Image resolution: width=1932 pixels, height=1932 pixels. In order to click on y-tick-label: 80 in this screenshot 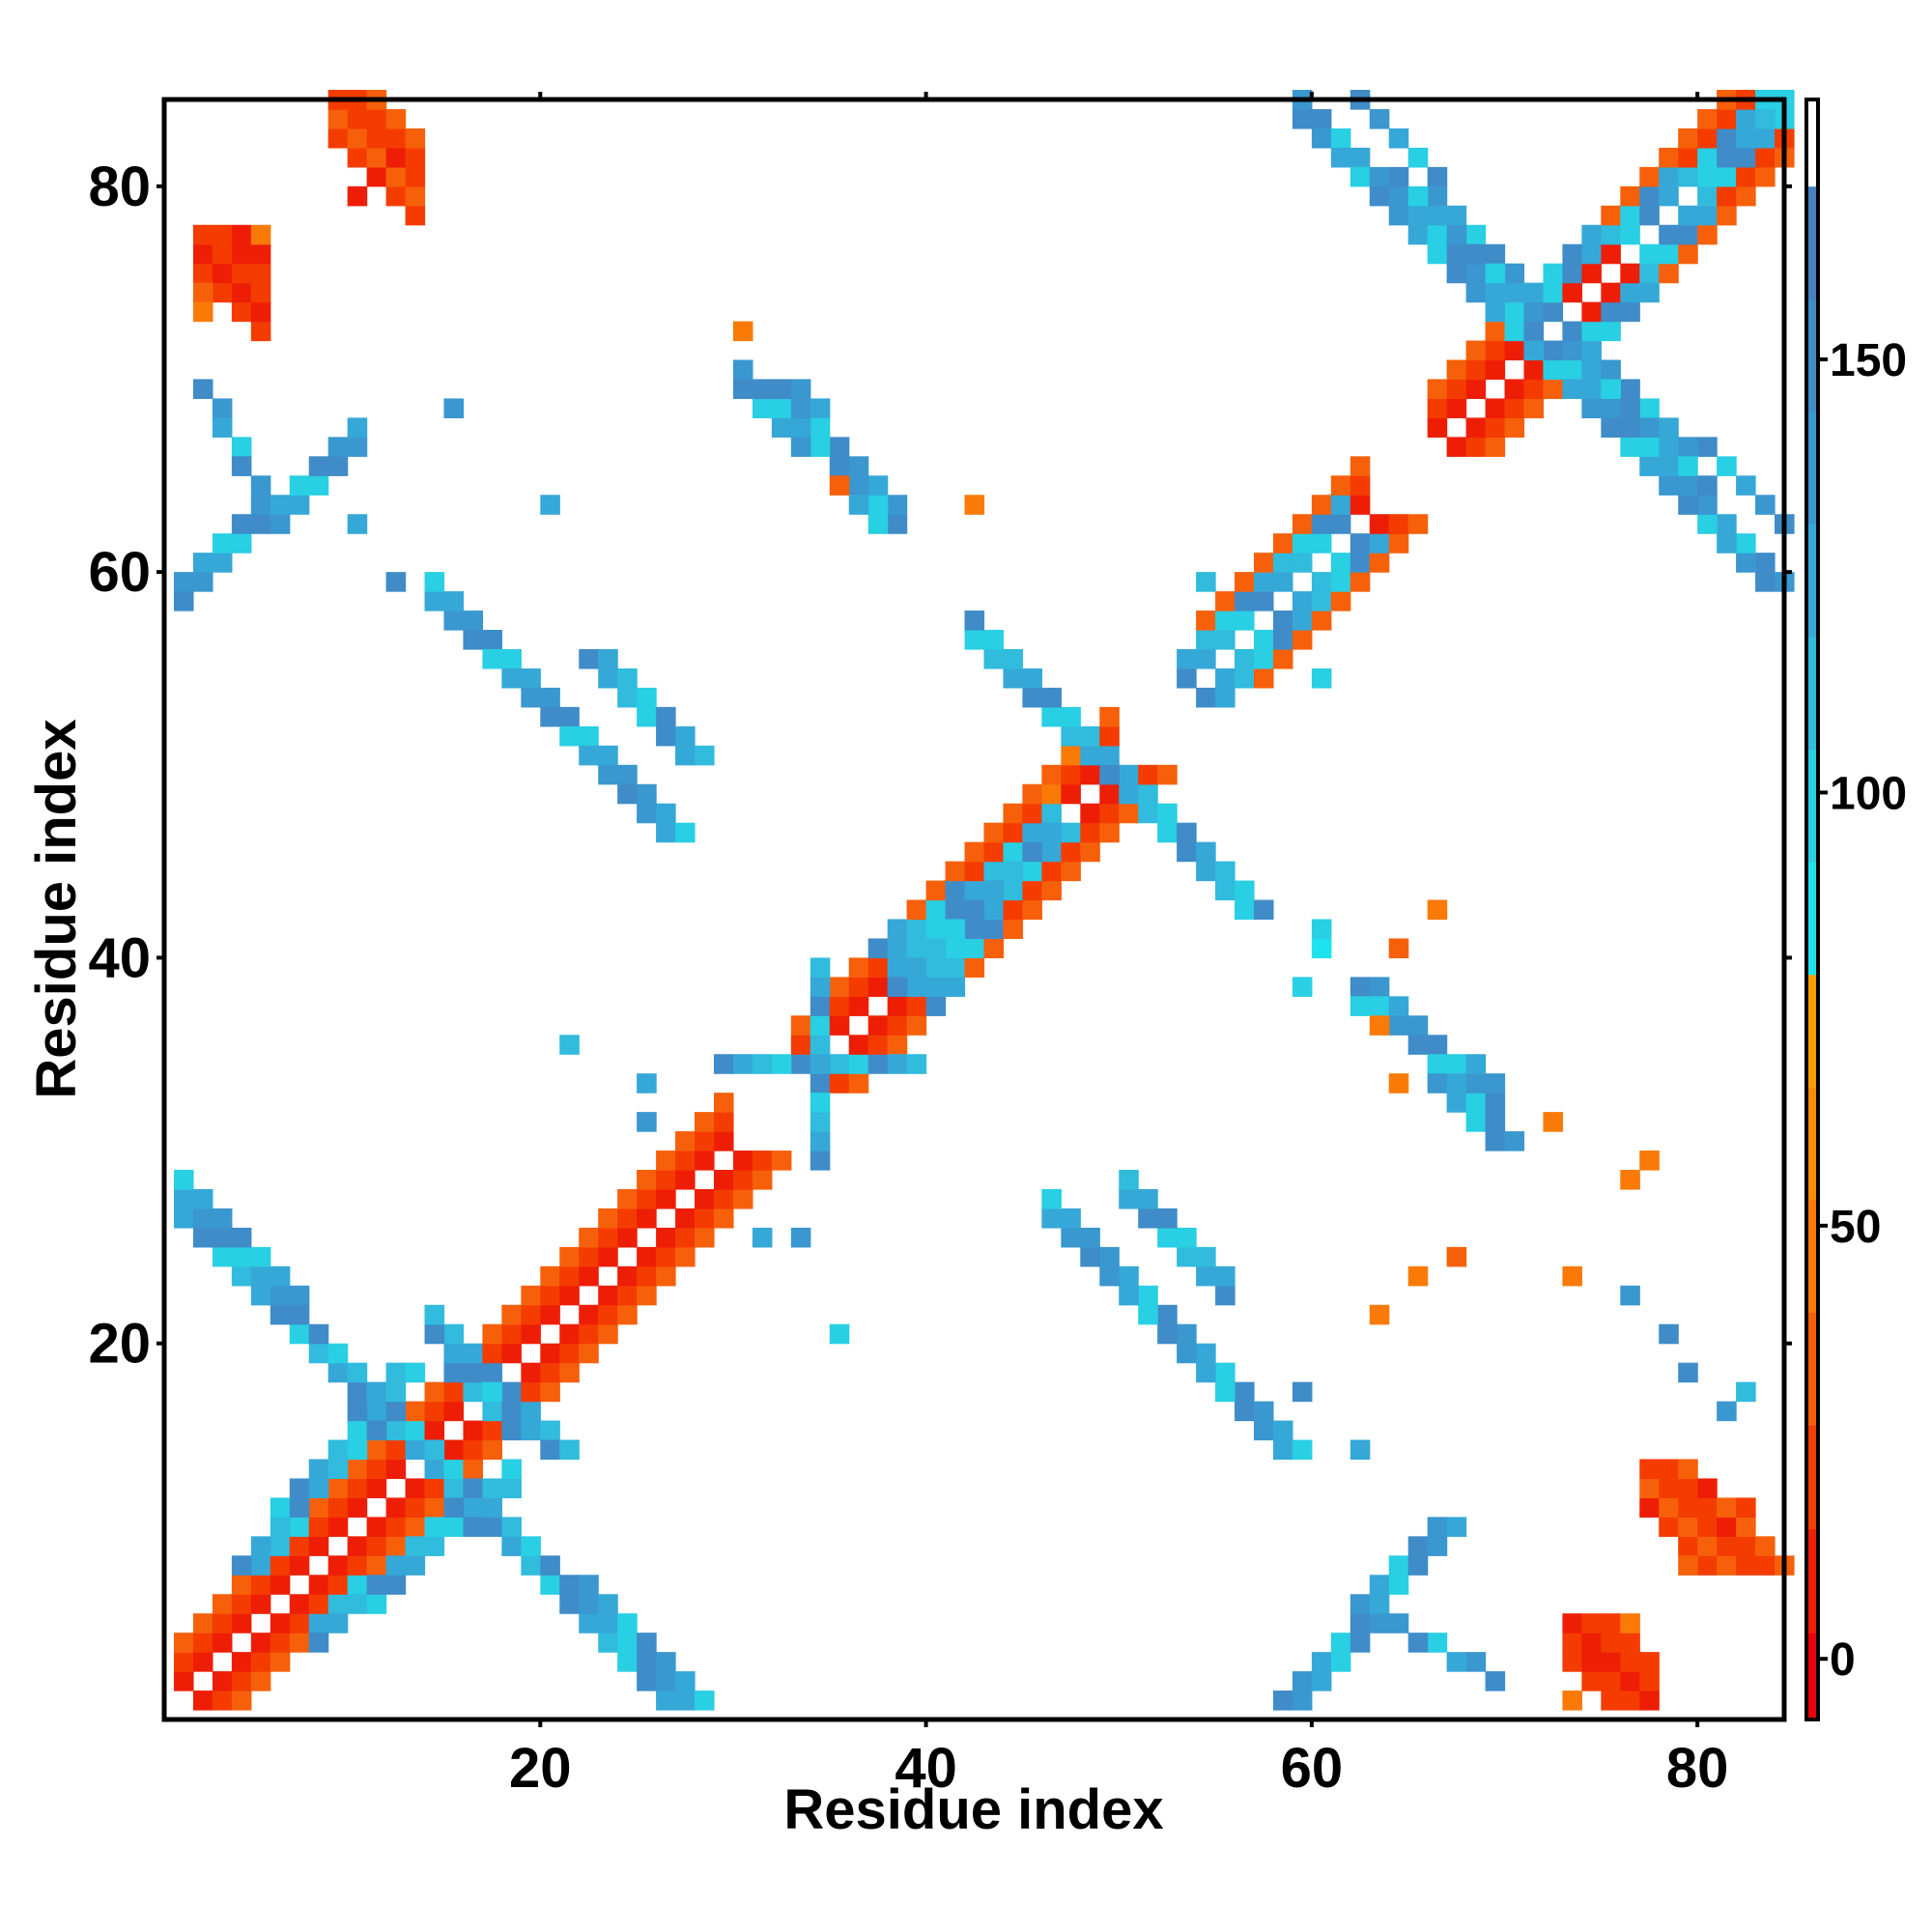, I will do `click(119, 187)`.